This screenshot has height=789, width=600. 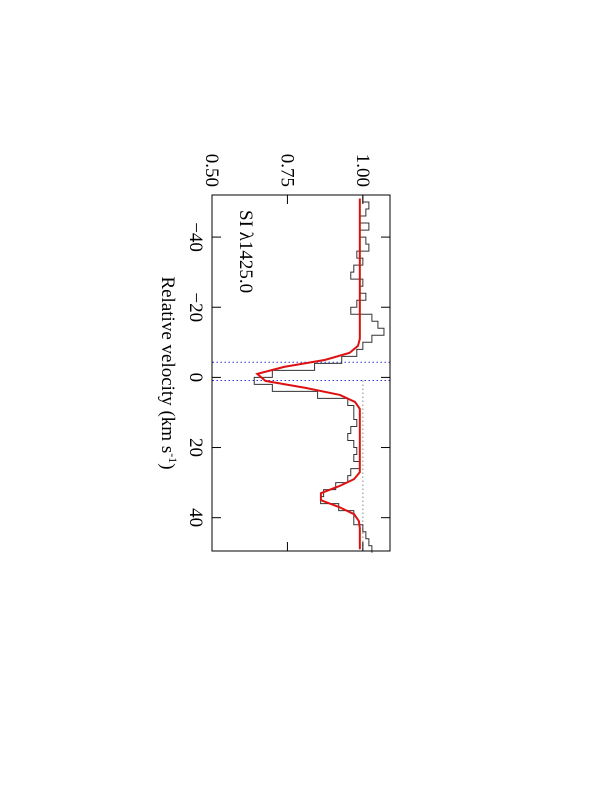 I want to click on x-tick-label: −40, so click(x=195, y=237).